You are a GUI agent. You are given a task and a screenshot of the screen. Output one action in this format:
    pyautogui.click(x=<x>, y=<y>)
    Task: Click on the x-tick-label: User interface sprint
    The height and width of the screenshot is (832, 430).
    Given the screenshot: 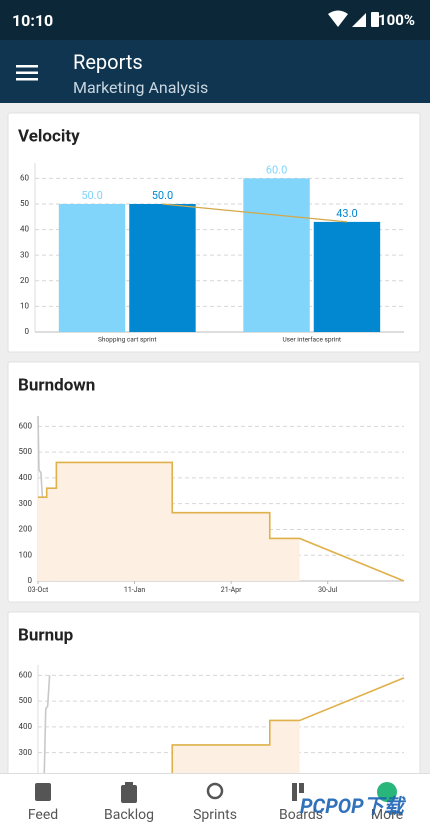 What is the action you would take?
    pyautogui.click(x=311, y=340)
    